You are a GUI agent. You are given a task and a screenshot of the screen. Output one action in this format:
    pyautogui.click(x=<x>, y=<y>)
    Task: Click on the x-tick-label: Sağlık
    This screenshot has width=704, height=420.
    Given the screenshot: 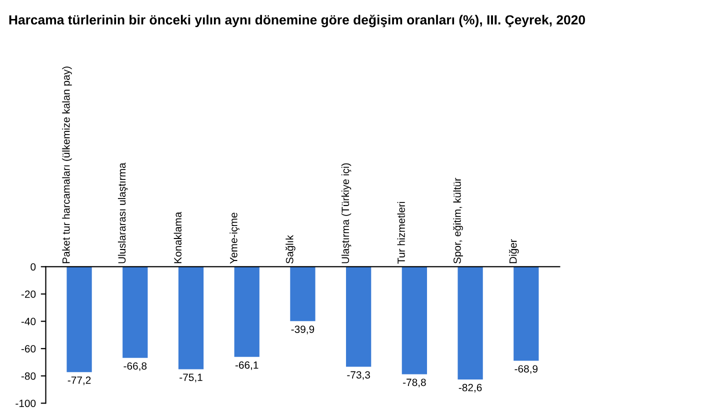 What is the action you would take?
    pyautogui.click(x=291, y=249)
    